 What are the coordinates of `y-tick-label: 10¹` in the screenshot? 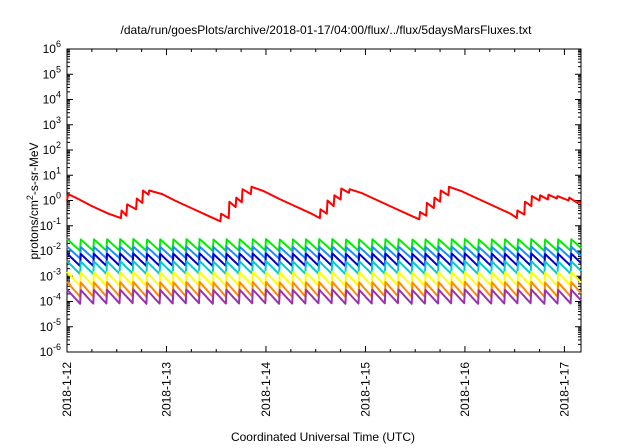 It's located at (52, 173).